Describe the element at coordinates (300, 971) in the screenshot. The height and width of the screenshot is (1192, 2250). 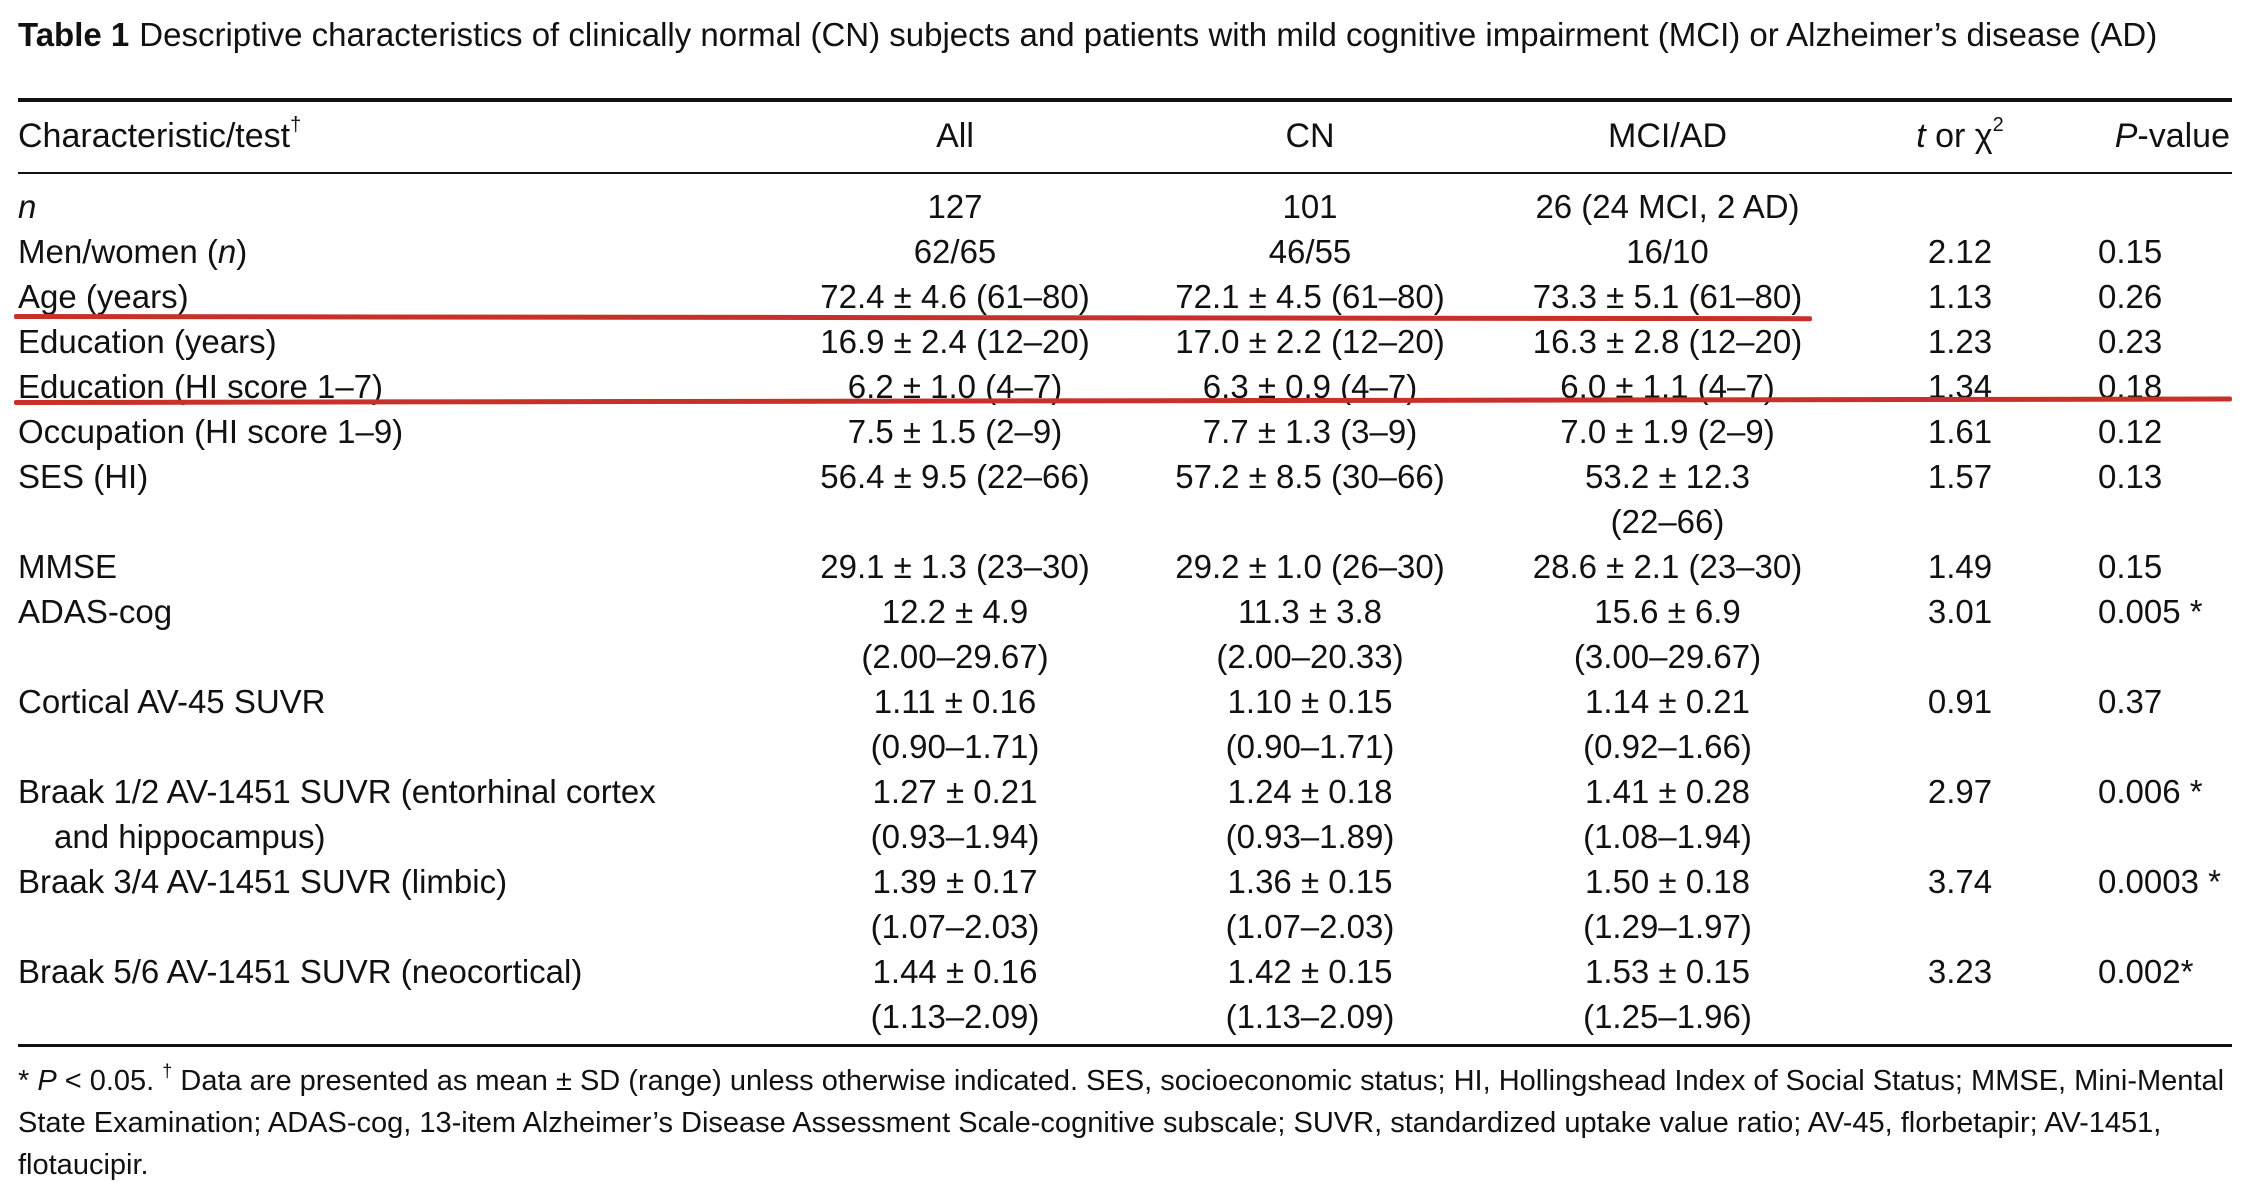
I see `row-label: Braak 5/6 AV-1451 SUVR (neocortical)` at that location.